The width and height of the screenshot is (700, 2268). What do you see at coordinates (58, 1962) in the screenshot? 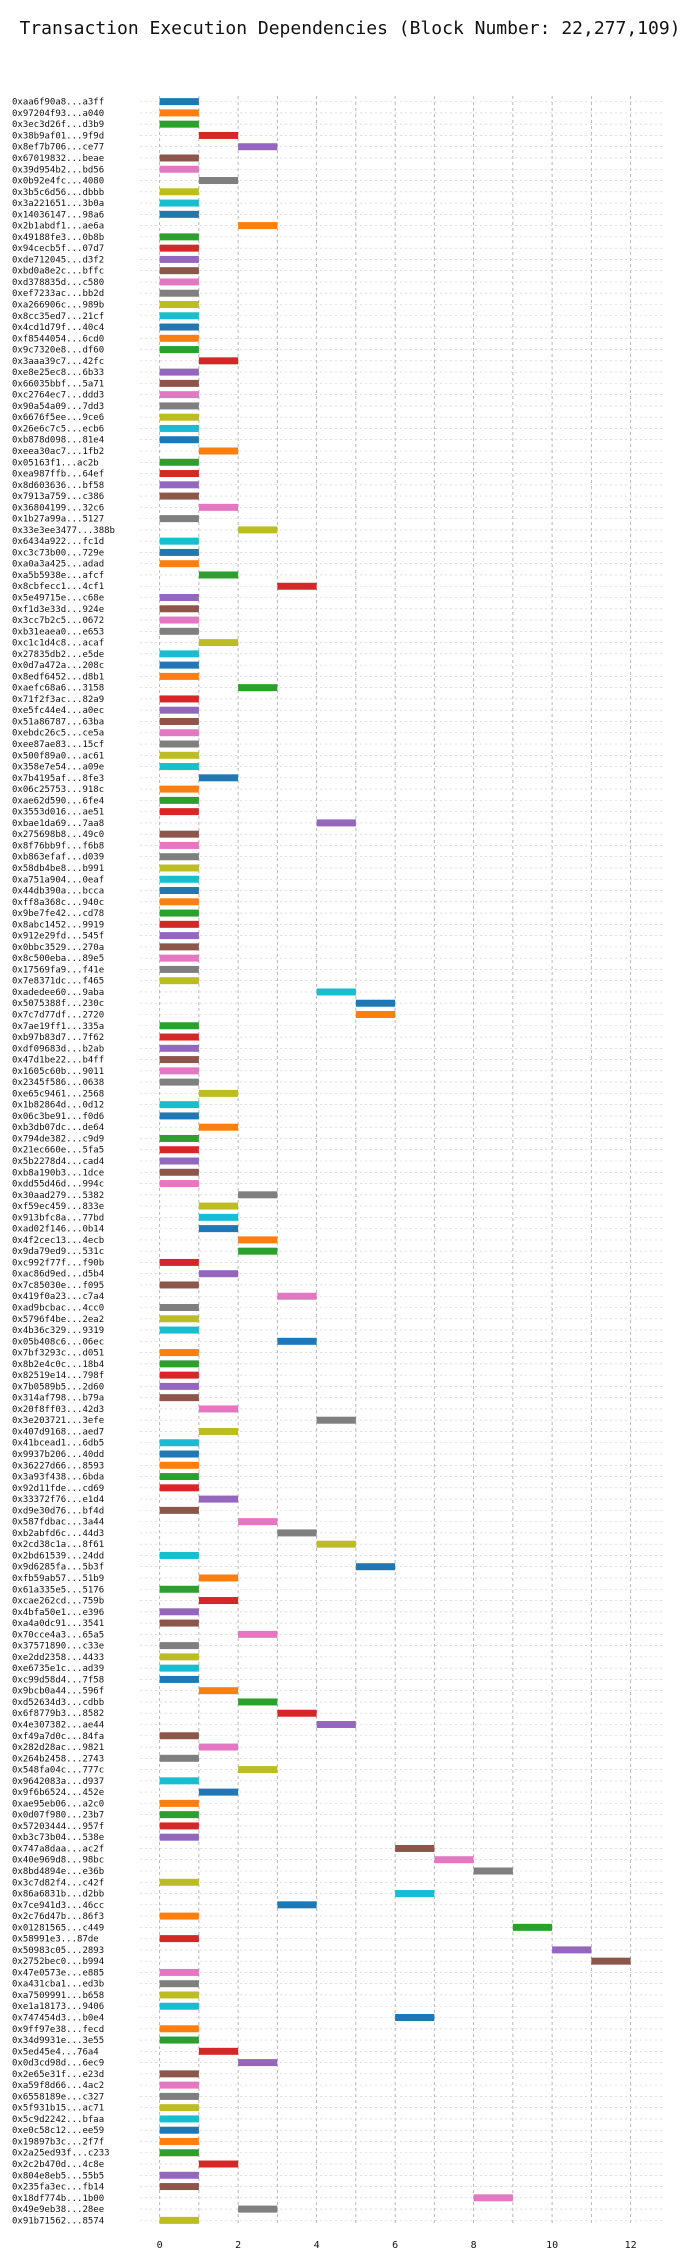
I see `transaction-label: 0x2752bec0...b994` at bounding box center [58, 1962].